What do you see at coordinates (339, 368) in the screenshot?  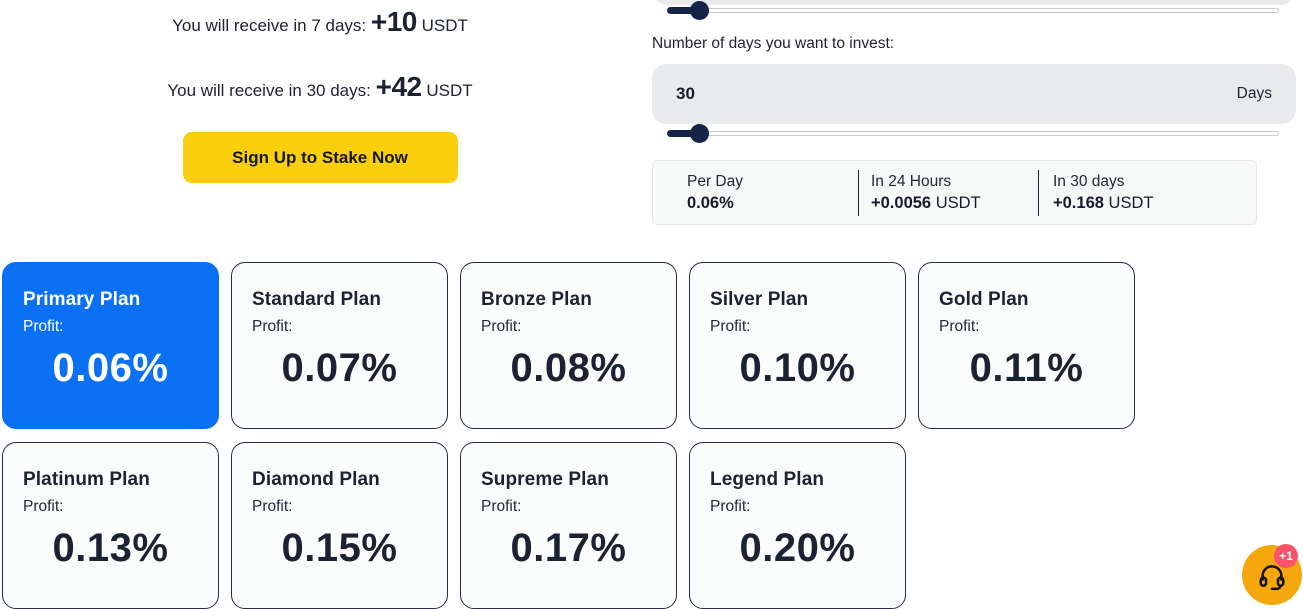 I see `plan-percent: 0.07%` at bounding box center [339, 368].